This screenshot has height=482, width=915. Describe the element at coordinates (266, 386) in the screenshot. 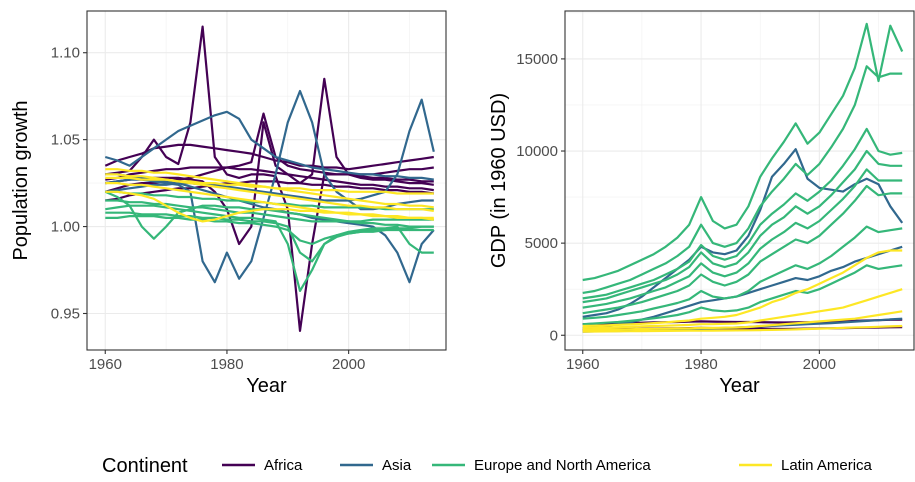

I see `population-growth-x-axis-title: Year` at that location.